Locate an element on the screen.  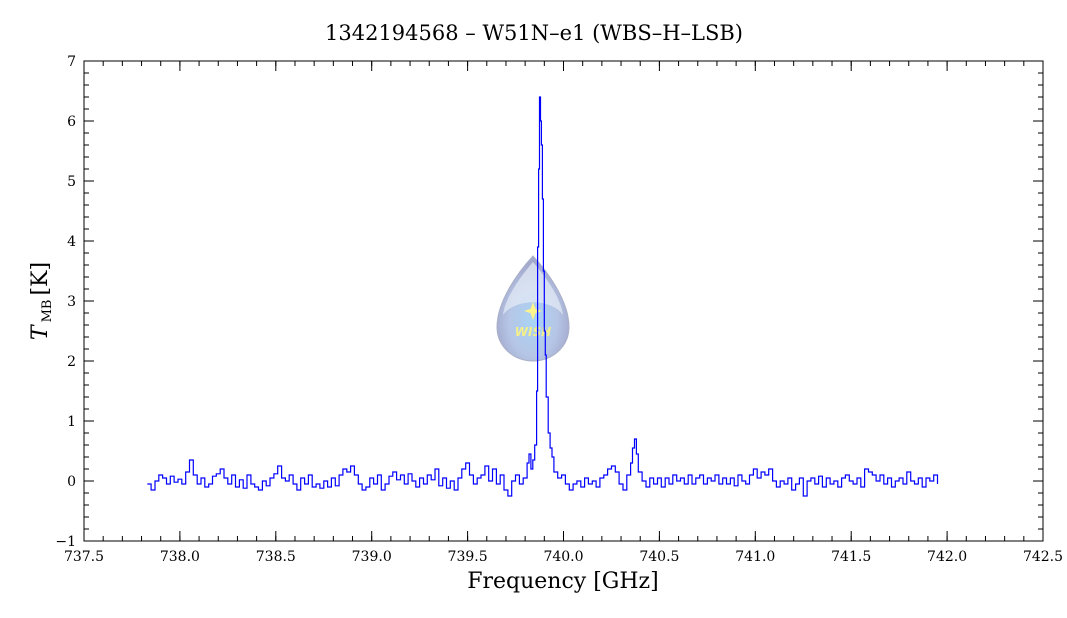
logo-text: WISH is located at coordinates (533, 332).